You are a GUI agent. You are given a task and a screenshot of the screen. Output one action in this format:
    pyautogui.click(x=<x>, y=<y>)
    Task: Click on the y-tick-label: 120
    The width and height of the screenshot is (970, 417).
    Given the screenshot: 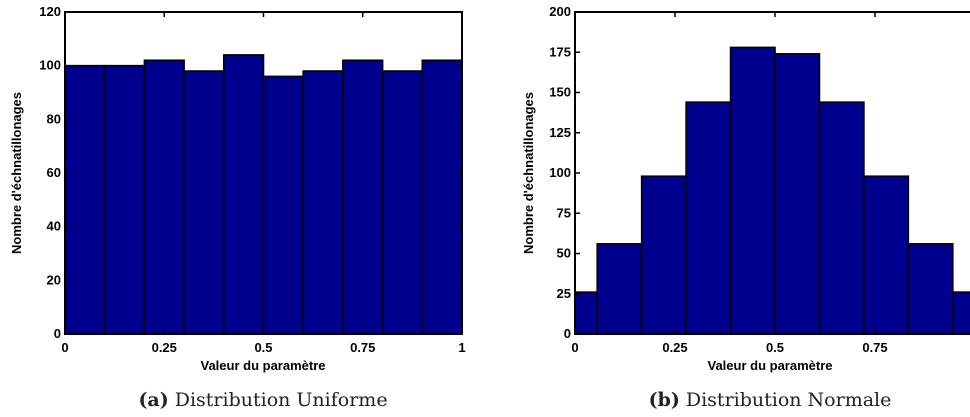 What is the action you would take?
    pyautogui.click(x=50, y=11)
    